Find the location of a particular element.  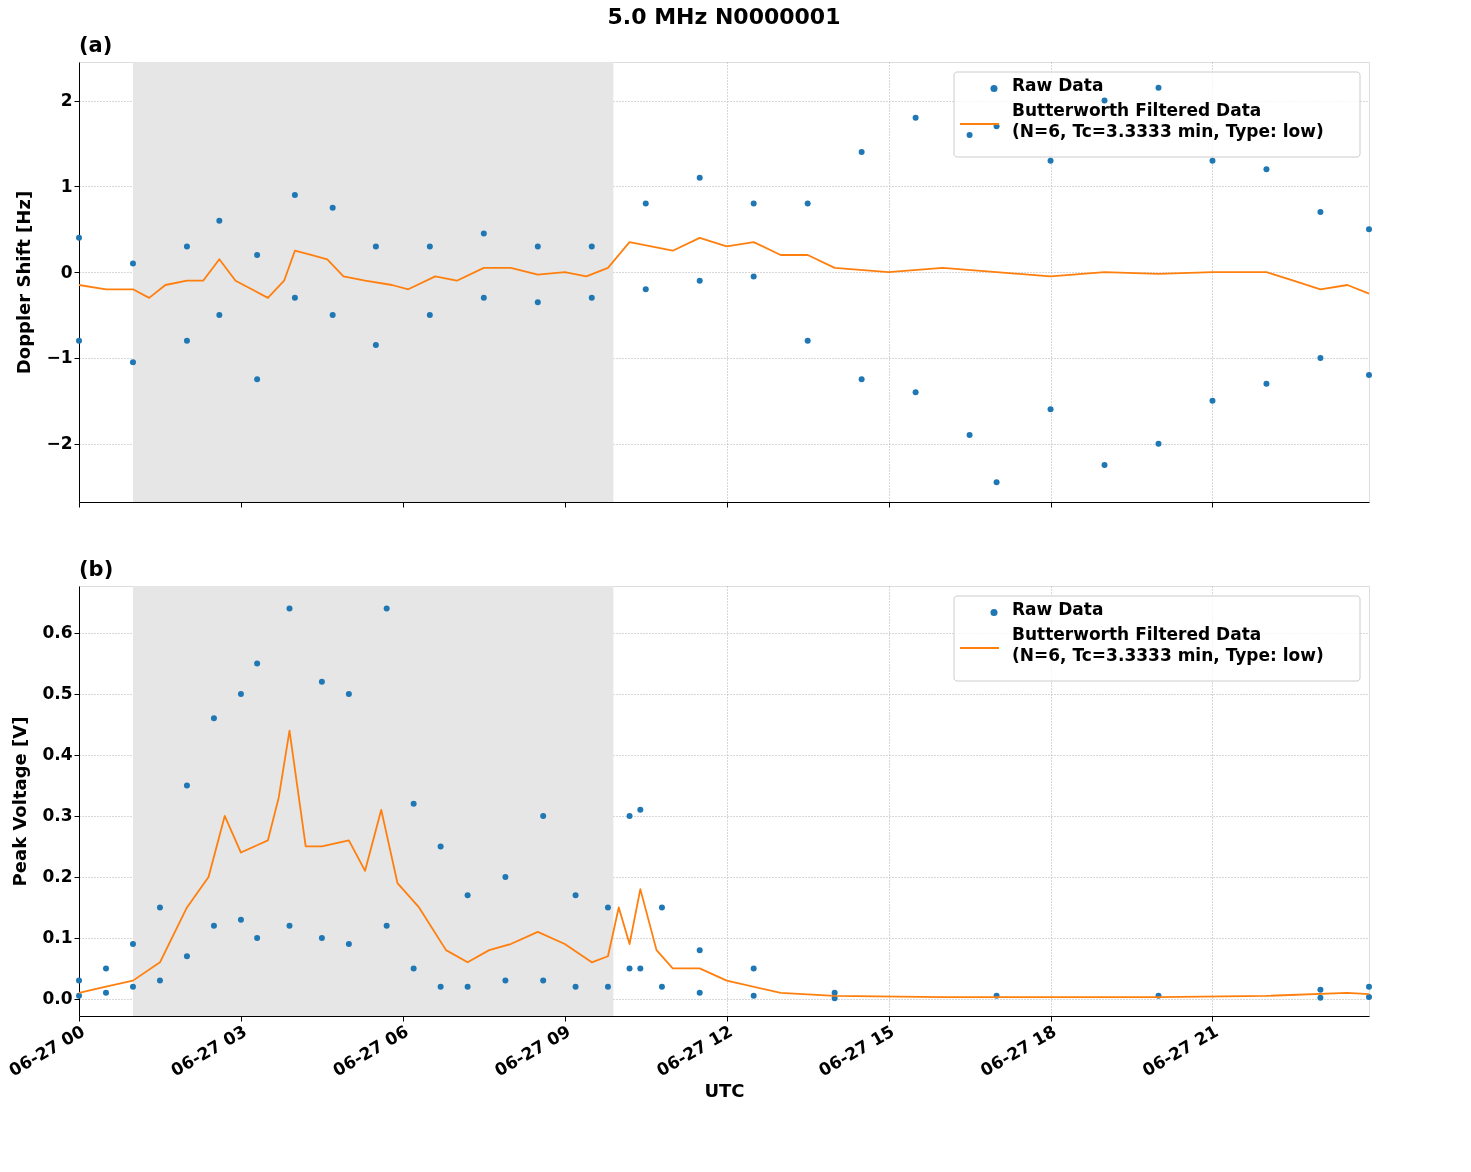

y-tick-label: 0.4 is located at coordinates (57, 754).